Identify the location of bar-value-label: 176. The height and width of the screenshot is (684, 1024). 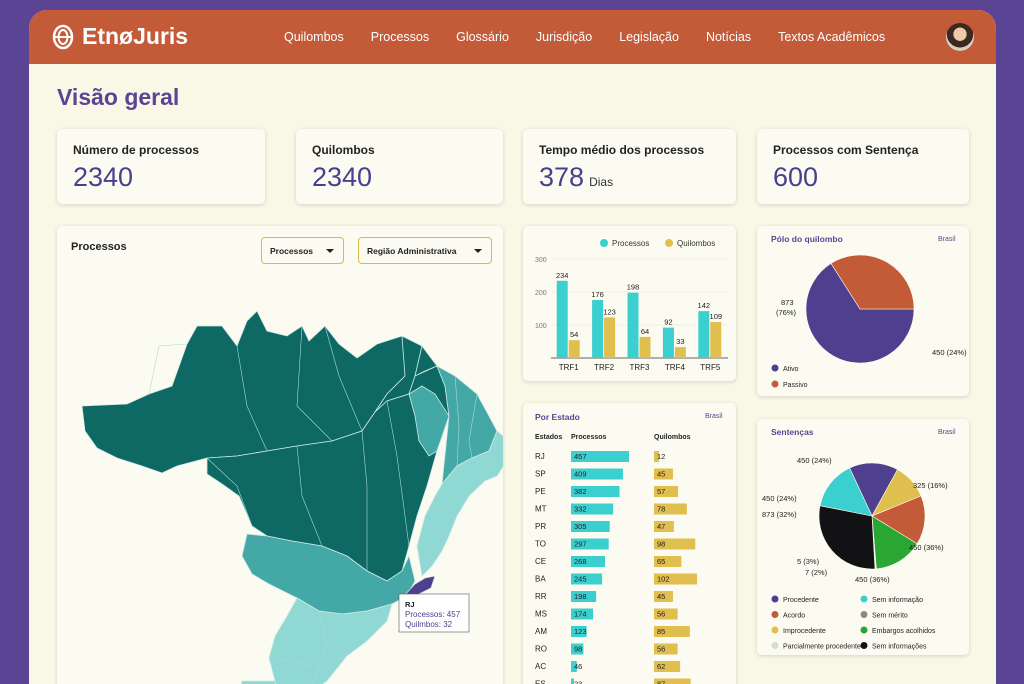
(597, 294).